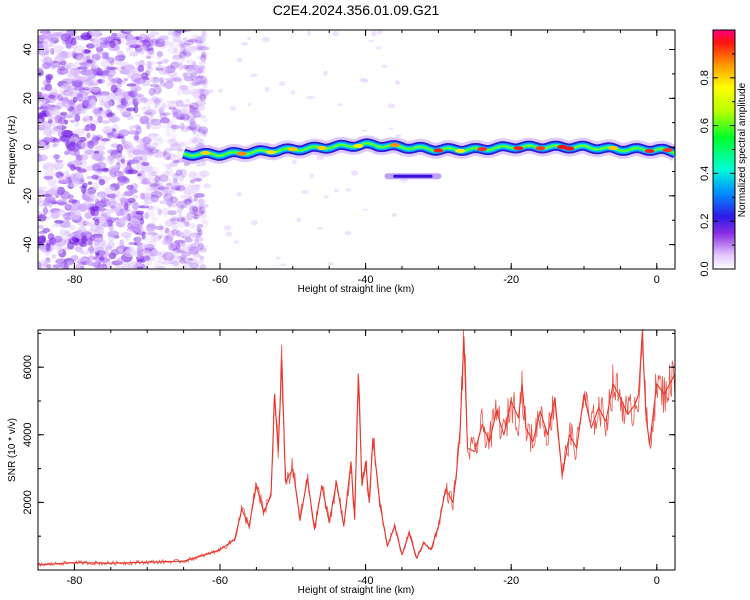  What do you see at coordinates (28, 49) in the screenshot?
I see `y-tick-label: 40` at bounding box center [28, 49].